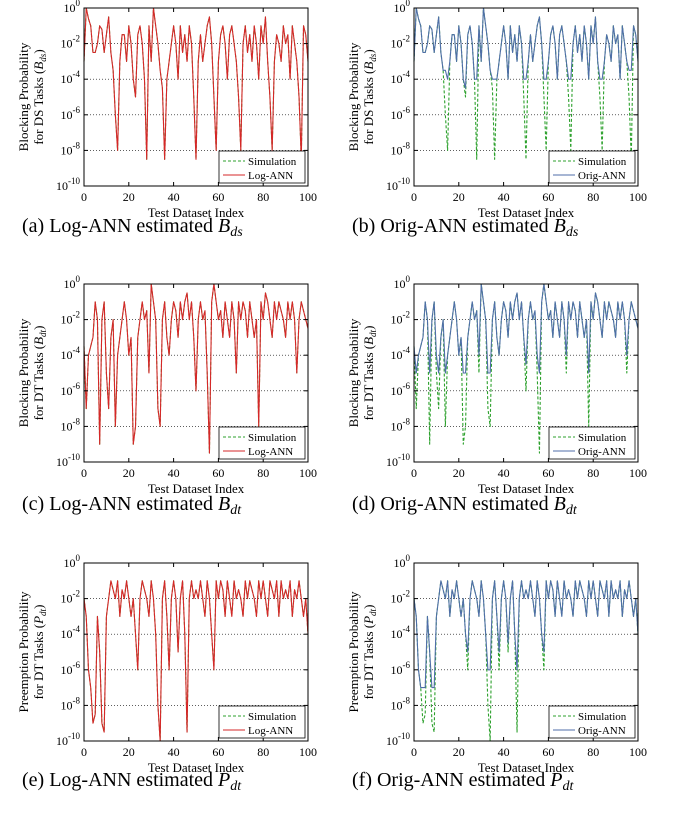 This screenshot has height=824, width=682. I want to click on y-axis-label-line2: for DS Tasks (Bds), so click(369, 96).